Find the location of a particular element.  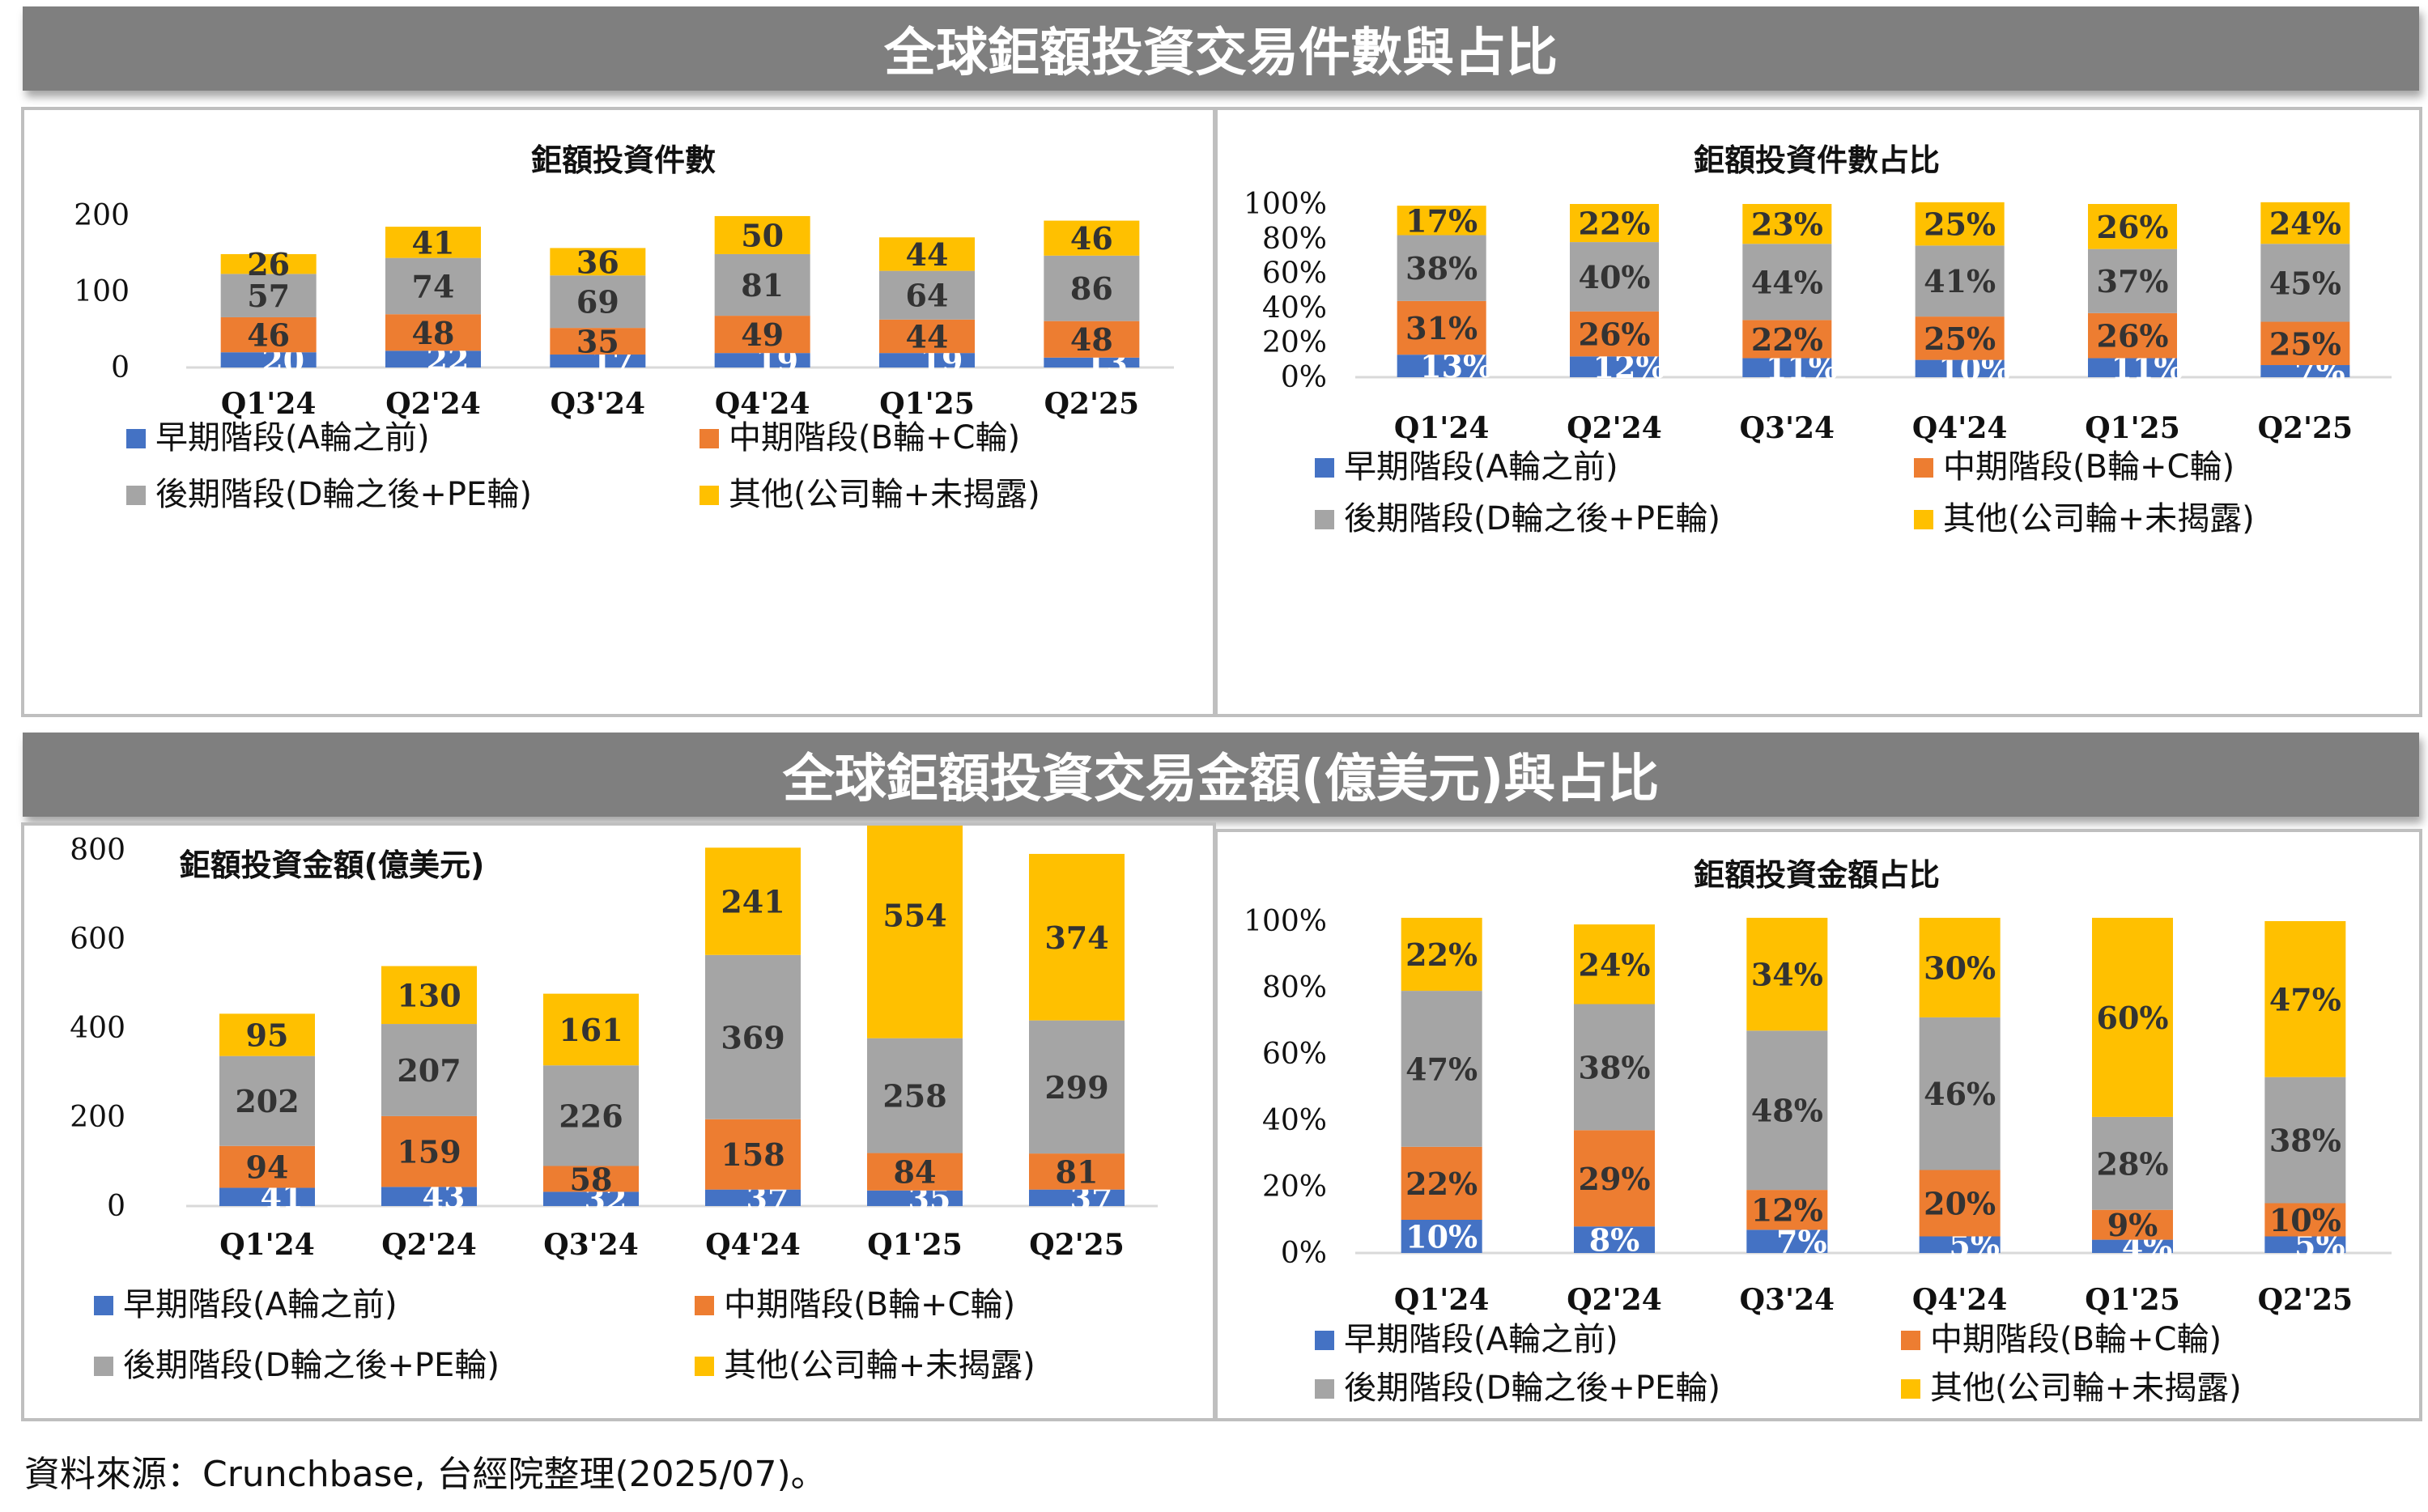

data-label: 34% is located at coordinates (1787, 975).